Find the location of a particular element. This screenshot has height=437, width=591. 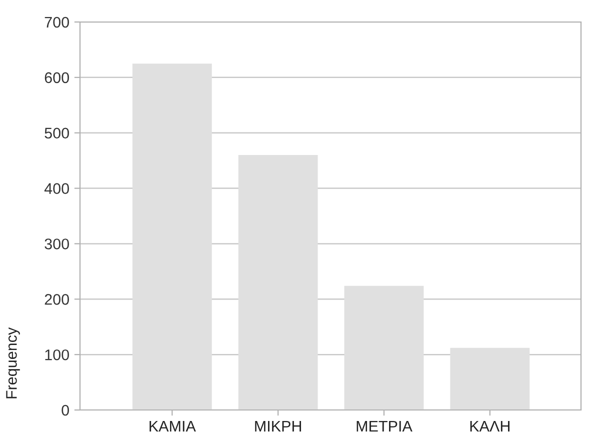

x-tick-label: ΜΙΚΡΗ is located at coordinates (278, 426).